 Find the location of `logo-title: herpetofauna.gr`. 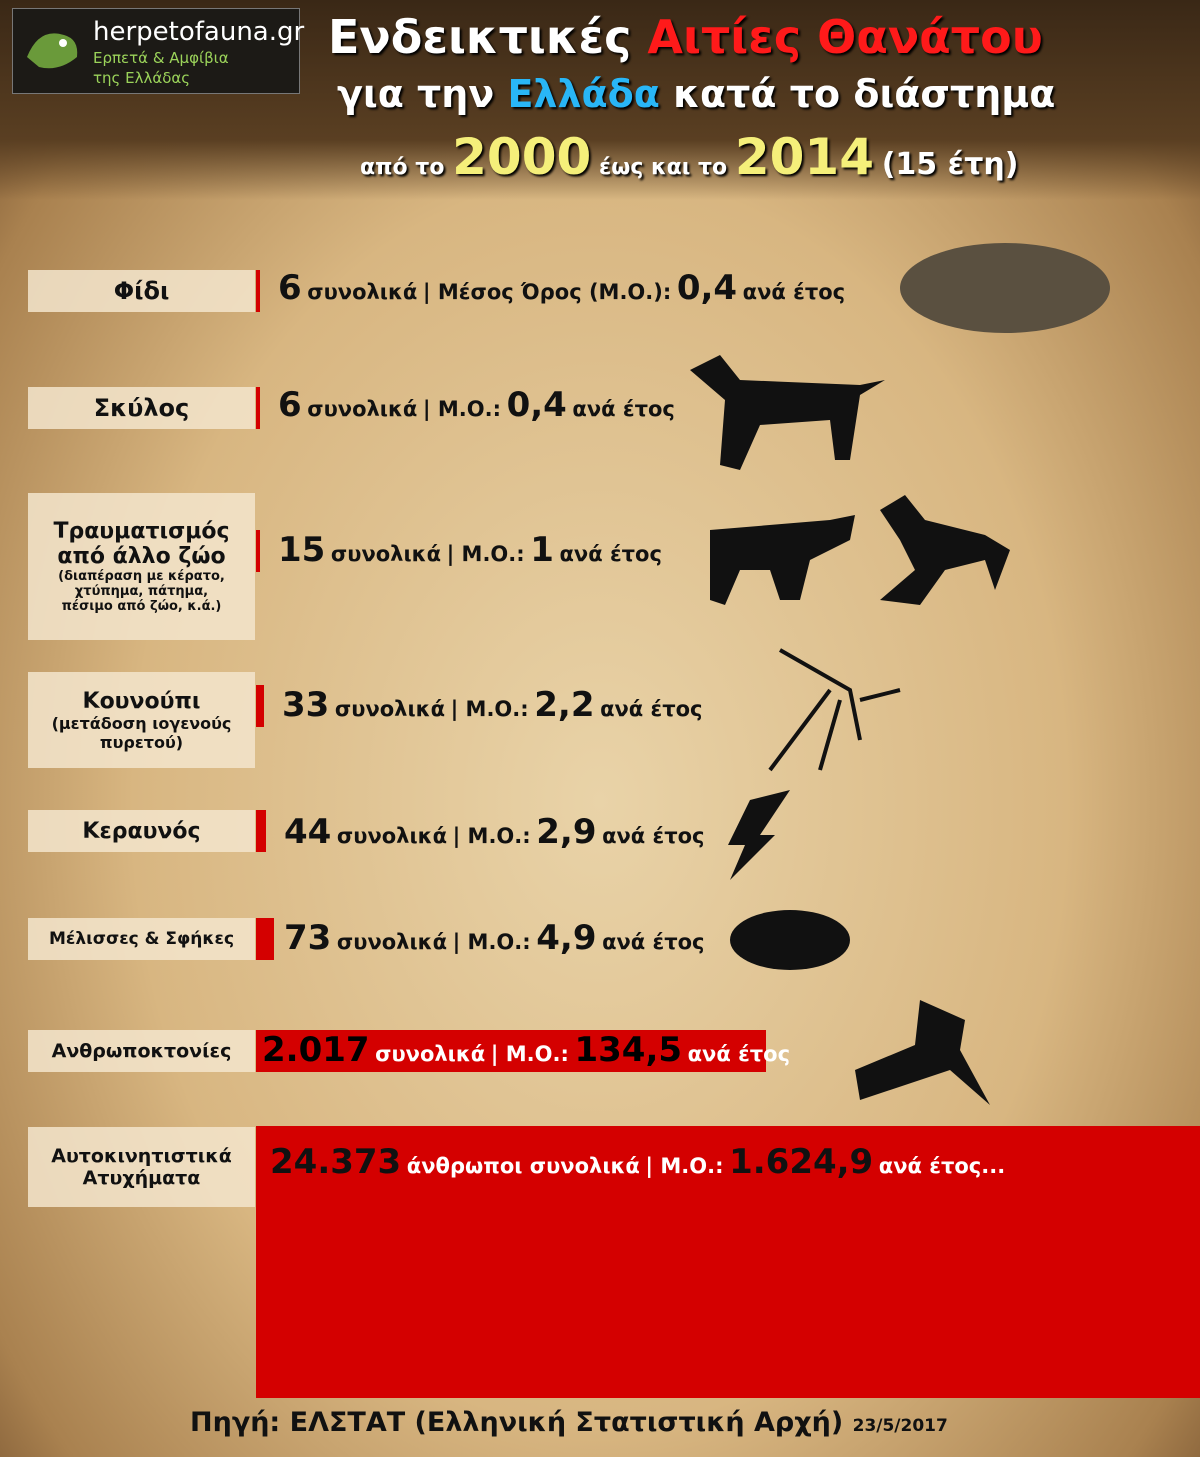

logo-title: herpetofauna.gr is located at coordinates (199, 32).